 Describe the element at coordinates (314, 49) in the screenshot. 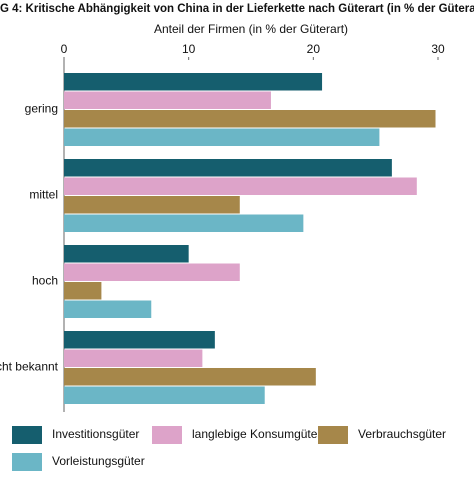

I see `x-tick-label: 20` at that location.